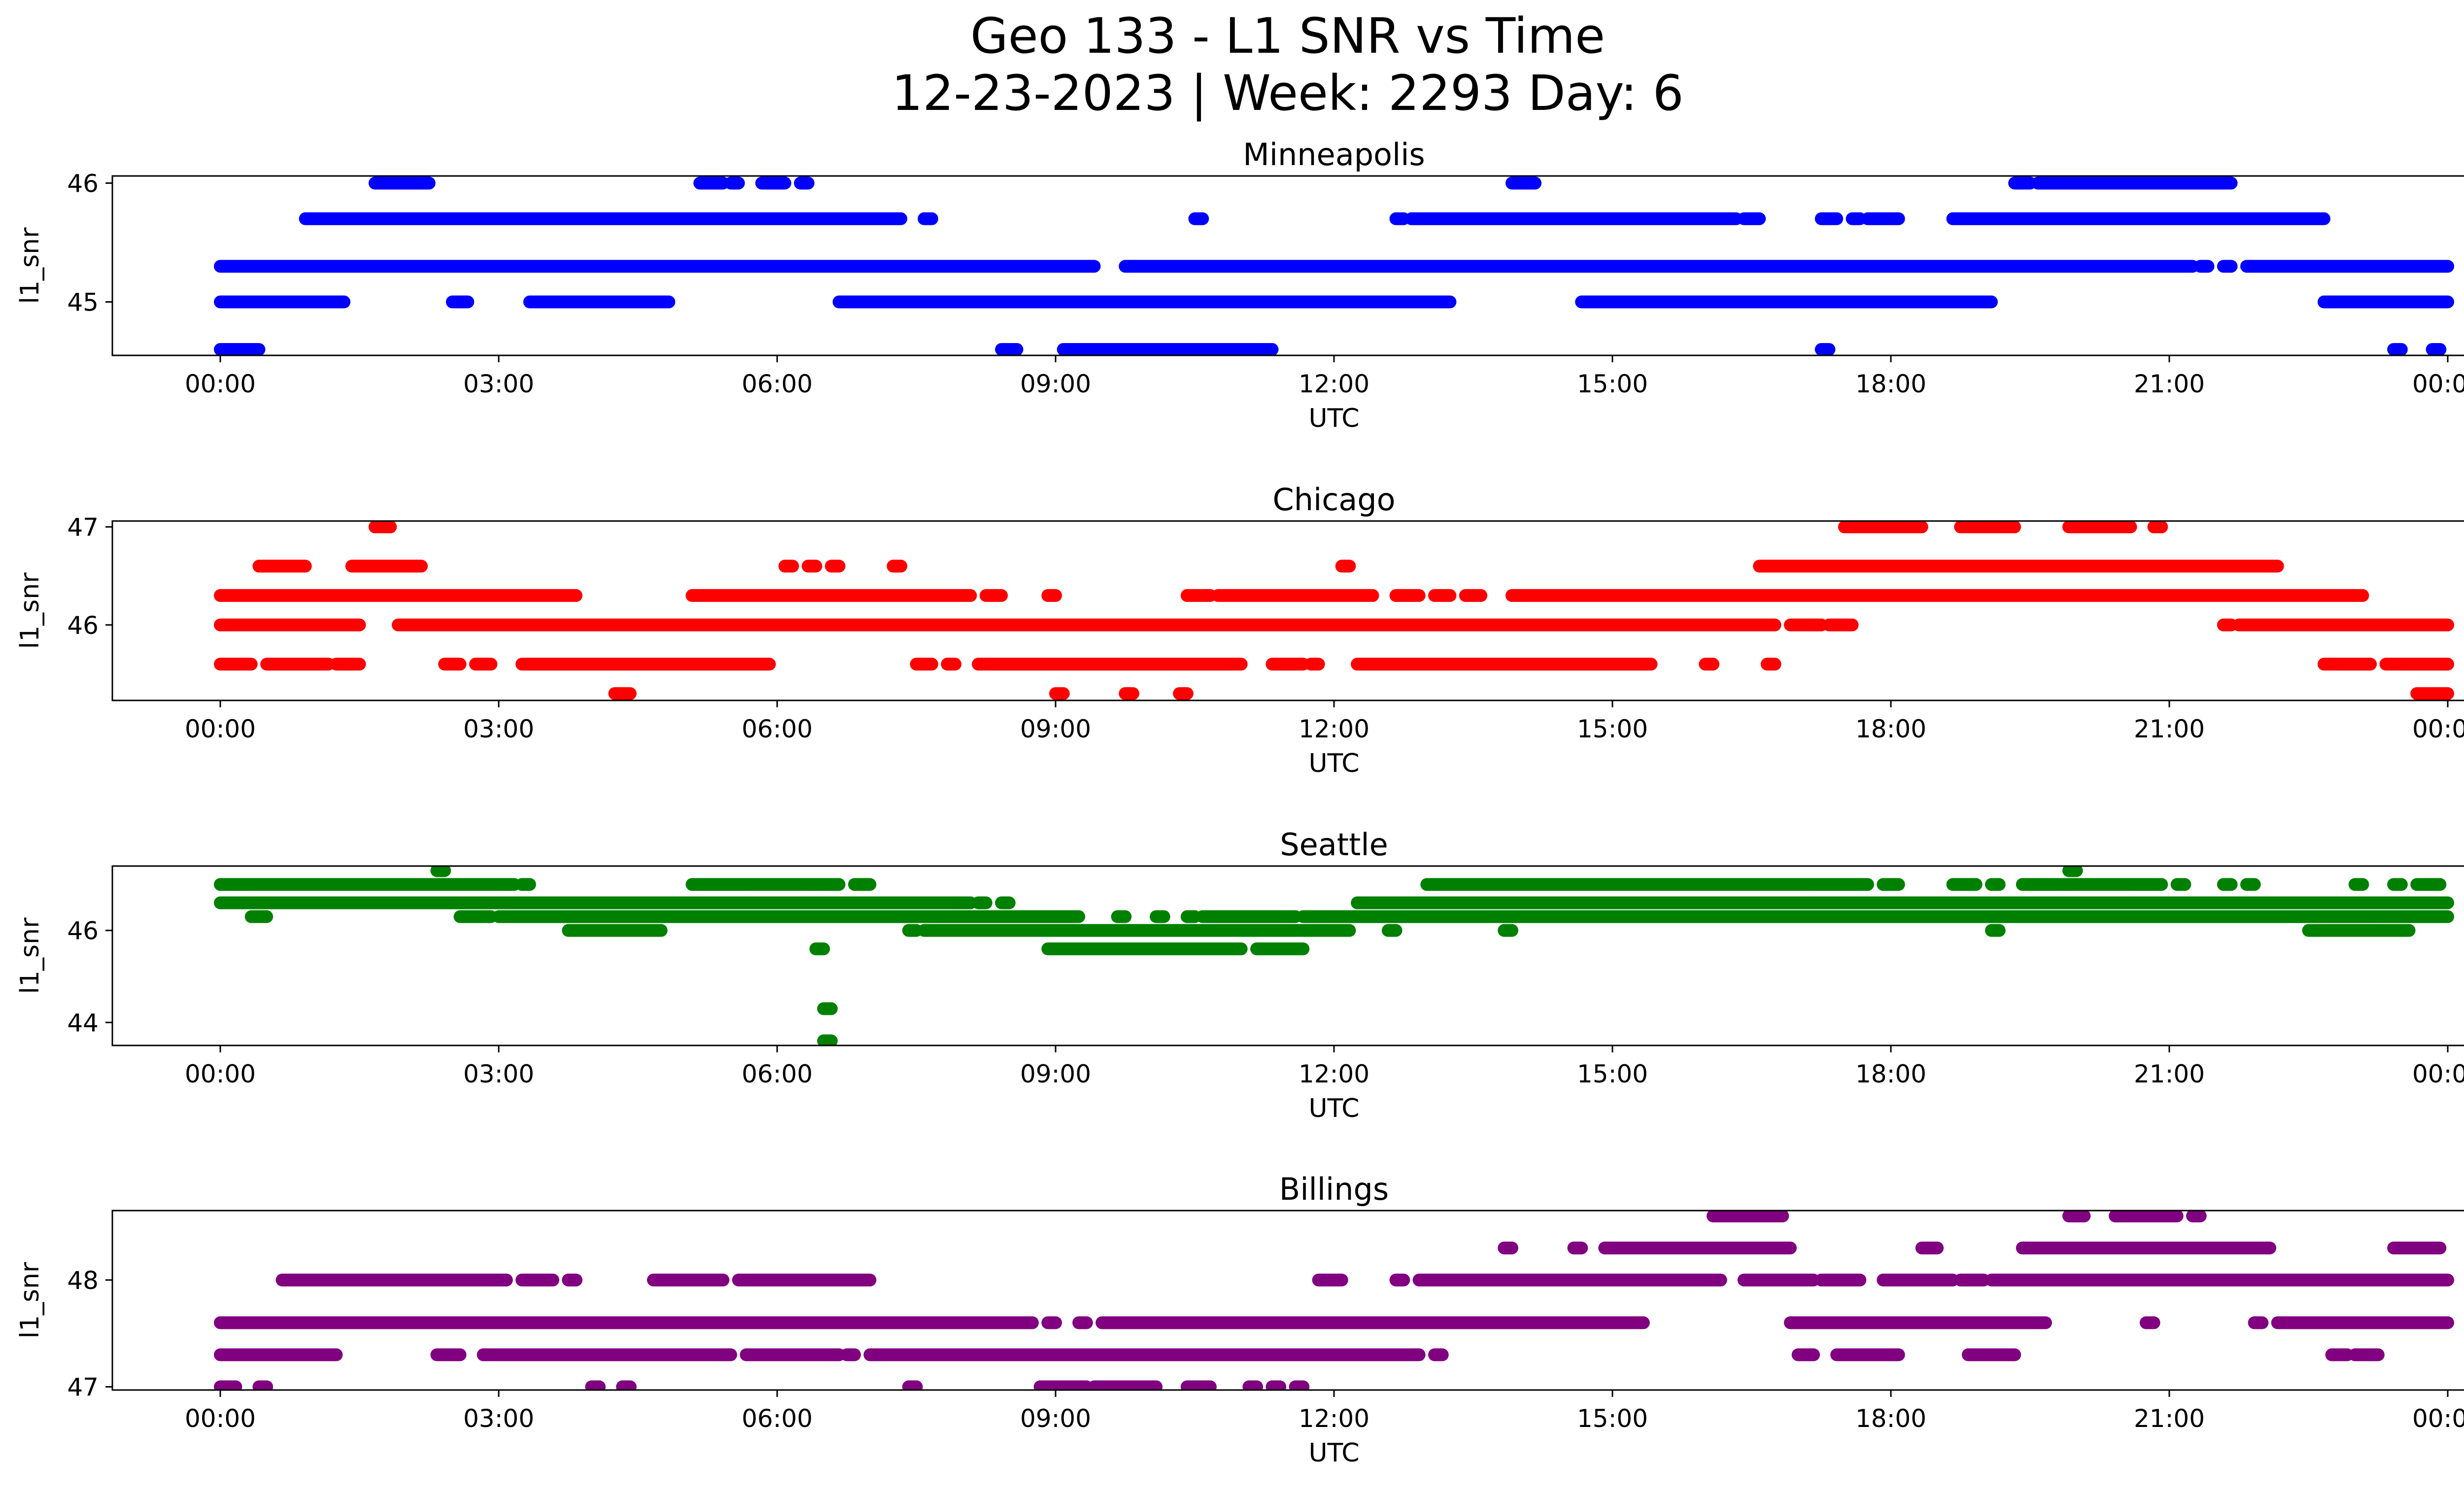 This screenshot has height=1495, width=2464. What do you see at coordinates (83, 302) in the screenshot?
I see `y-tick-label: 45` at bounding box center [83, 302].